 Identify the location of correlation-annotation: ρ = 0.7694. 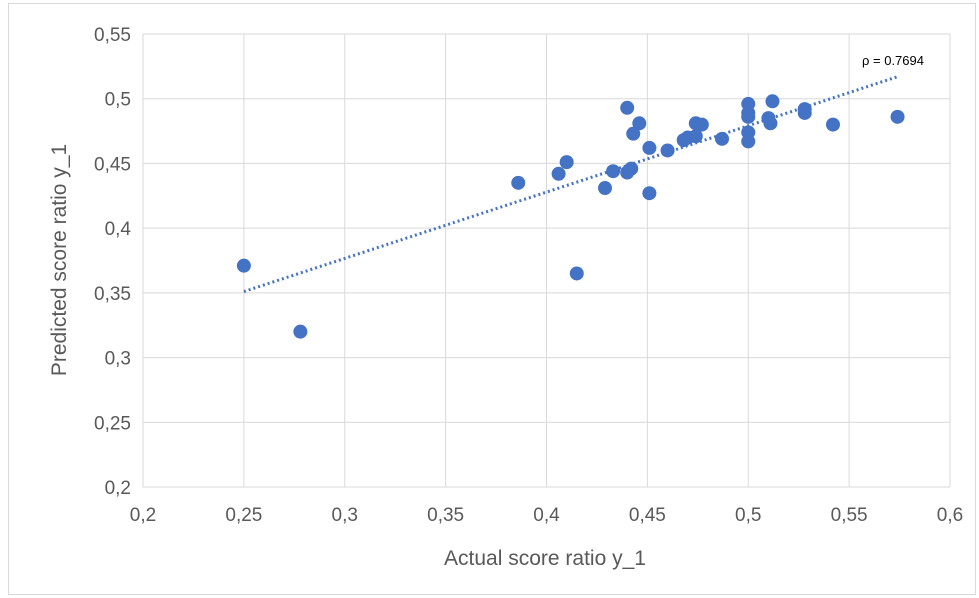
(893, 60).